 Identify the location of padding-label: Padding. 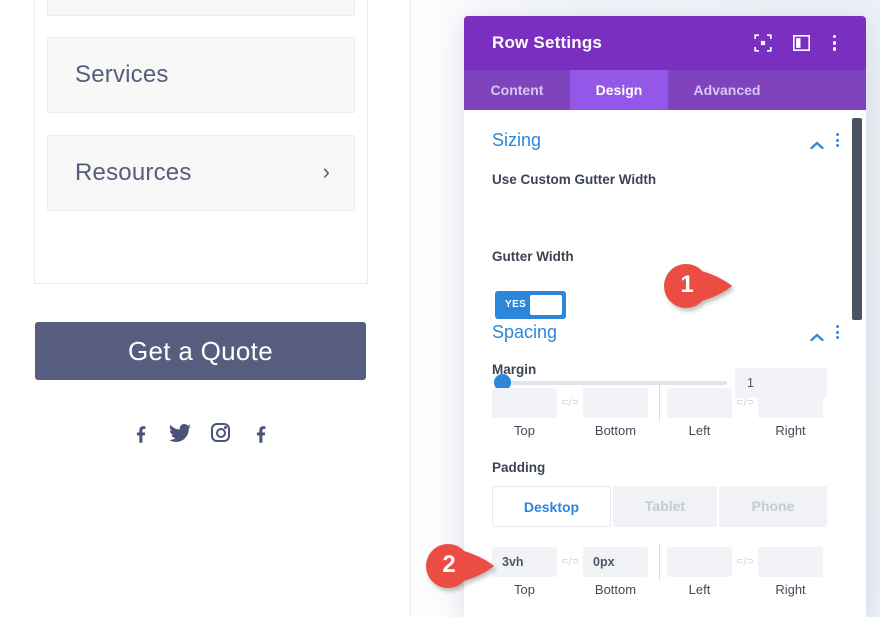
(519, 467).